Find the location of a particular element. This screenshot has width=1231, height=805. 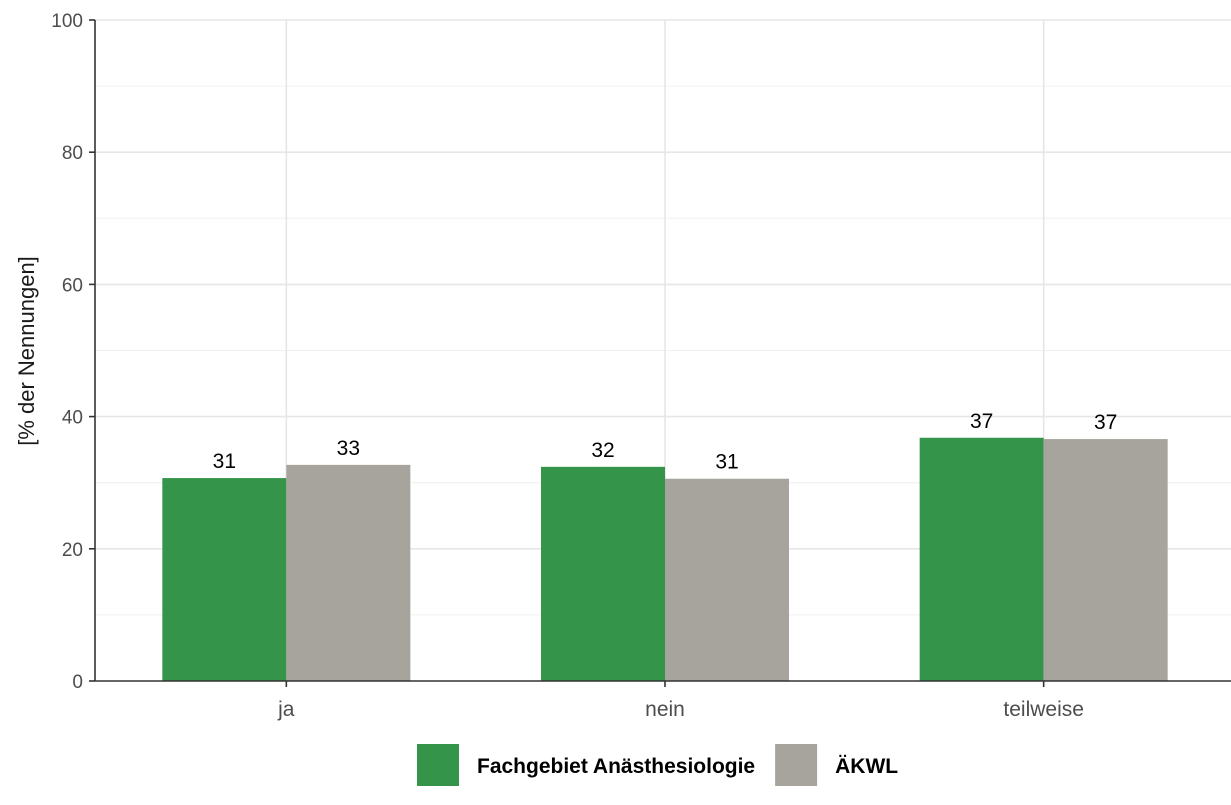

legend-label: ÄKWL is located at coordinates (866, 766).